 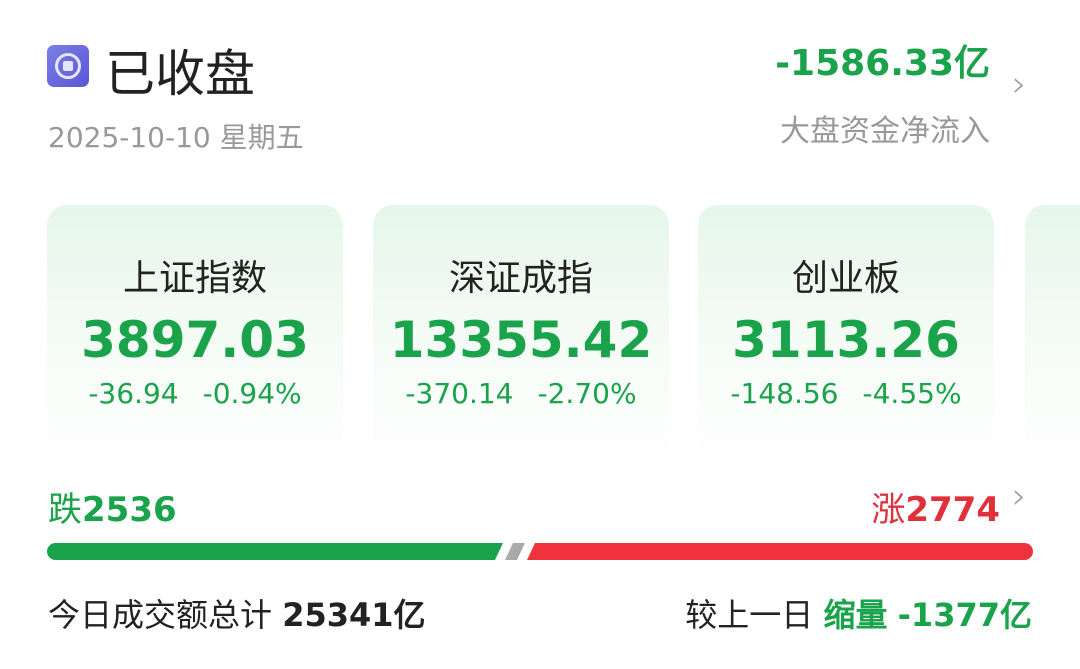 I want to click on index-price: 3897.03, so click(x=195, y=340).